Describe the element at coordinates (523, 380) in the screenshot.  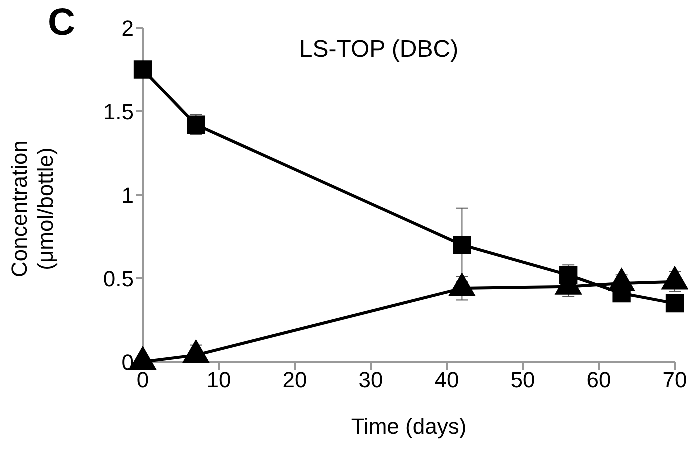
I see `x-tick-label: 50` at that location.